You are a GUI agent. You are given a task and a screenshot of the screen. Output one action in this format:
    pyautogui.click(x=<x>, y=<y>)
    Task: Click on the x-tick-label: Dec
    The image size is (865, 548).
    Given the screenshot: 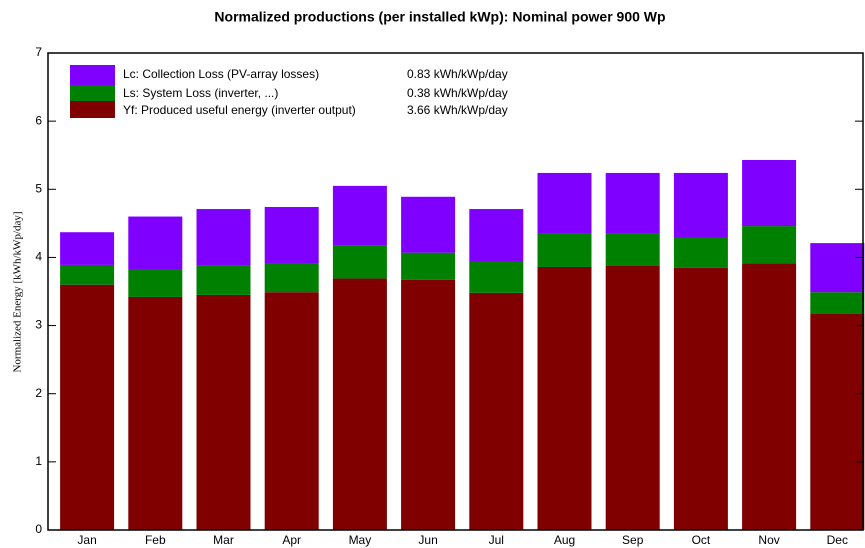 What is the action you would take?
    pyautogui.click(x=837, y=540)
    